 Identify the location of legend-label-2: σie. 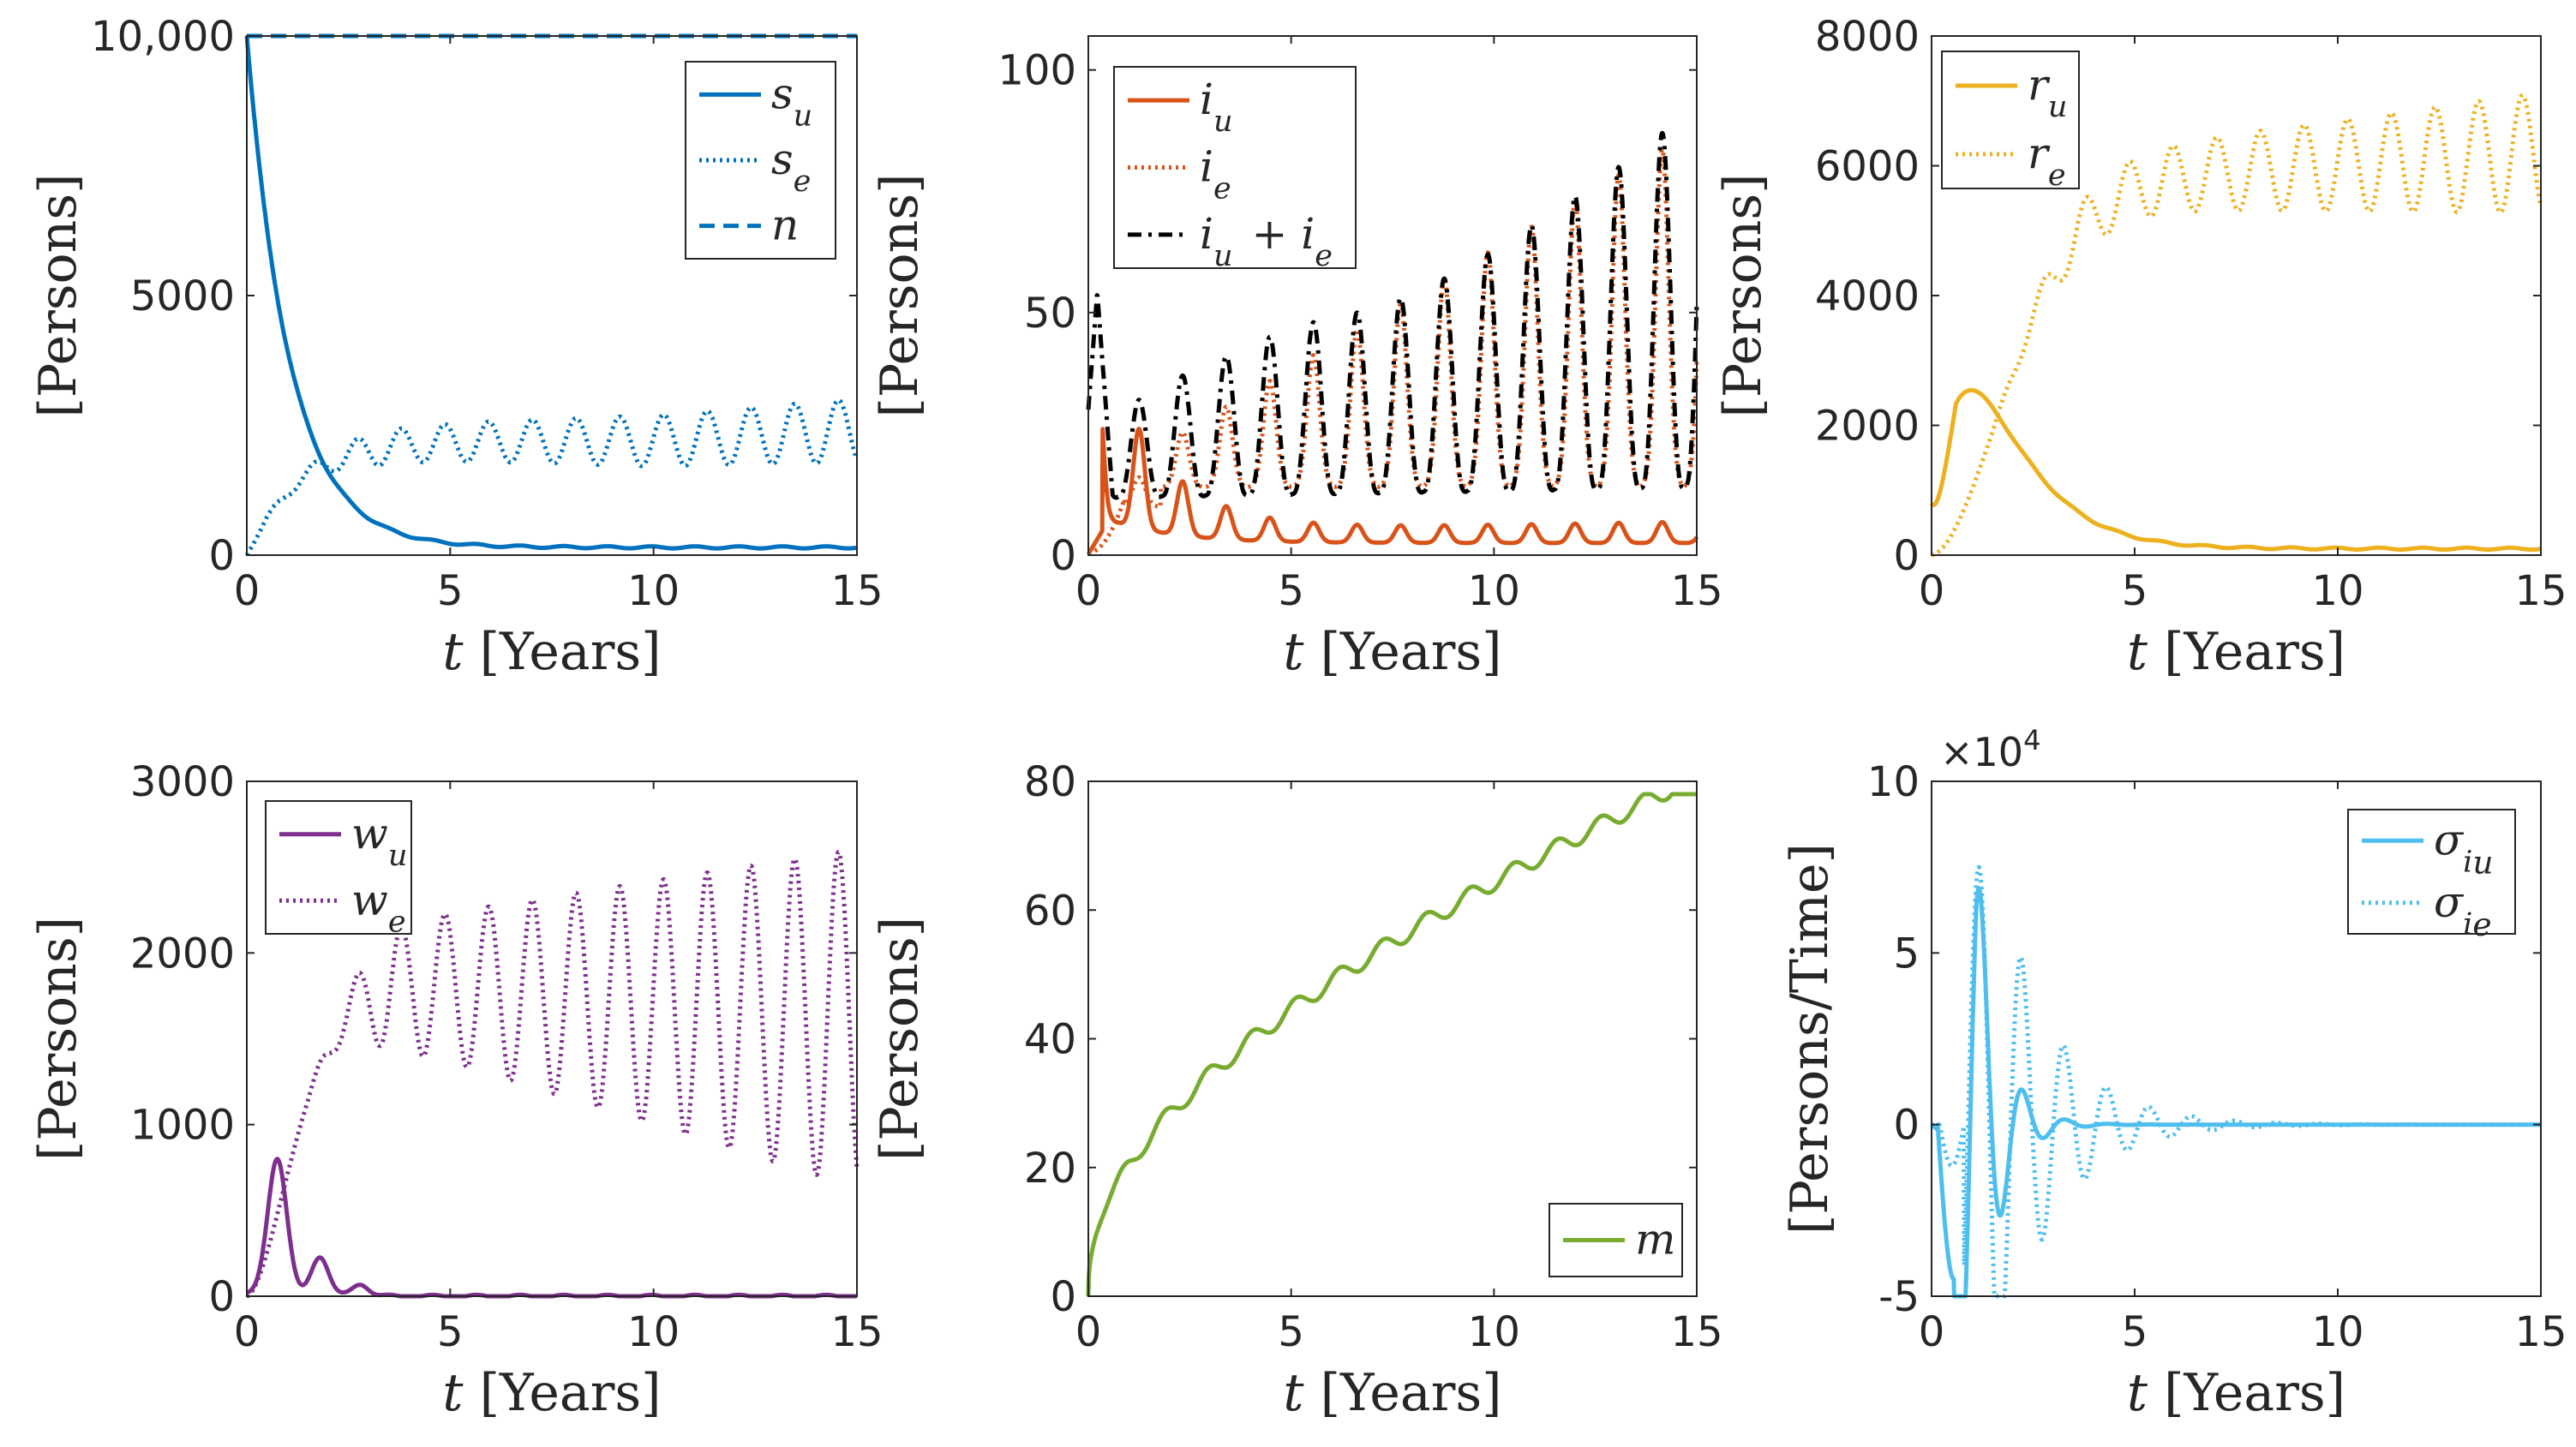
(2463, 910).